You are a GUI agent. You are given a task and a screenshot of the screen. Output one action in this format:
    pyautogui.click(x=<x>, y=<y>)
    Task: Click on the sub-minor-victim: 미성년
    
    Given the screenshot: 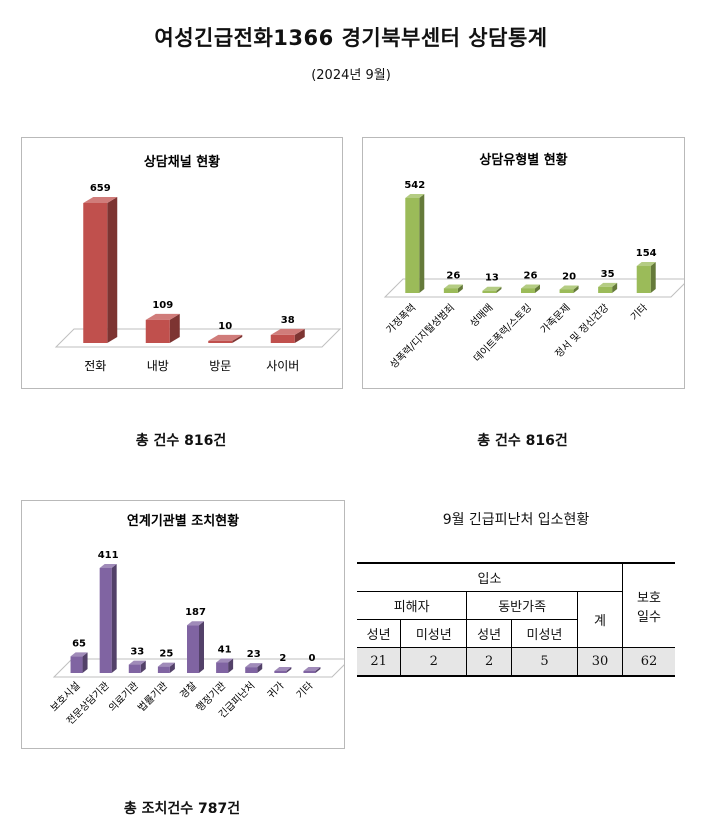 What is the action you would take?
    pyautogui.click(x=434, y=633)
    